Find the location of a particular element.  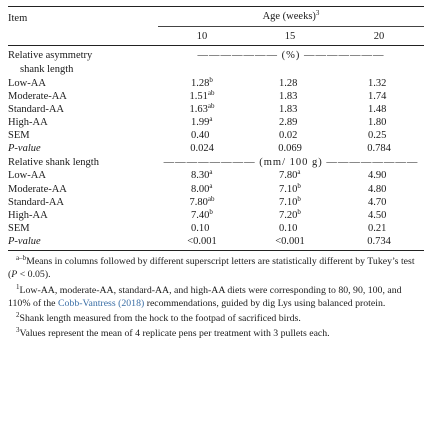

cell-value: 1.80 is located at coordinates (377, 122).